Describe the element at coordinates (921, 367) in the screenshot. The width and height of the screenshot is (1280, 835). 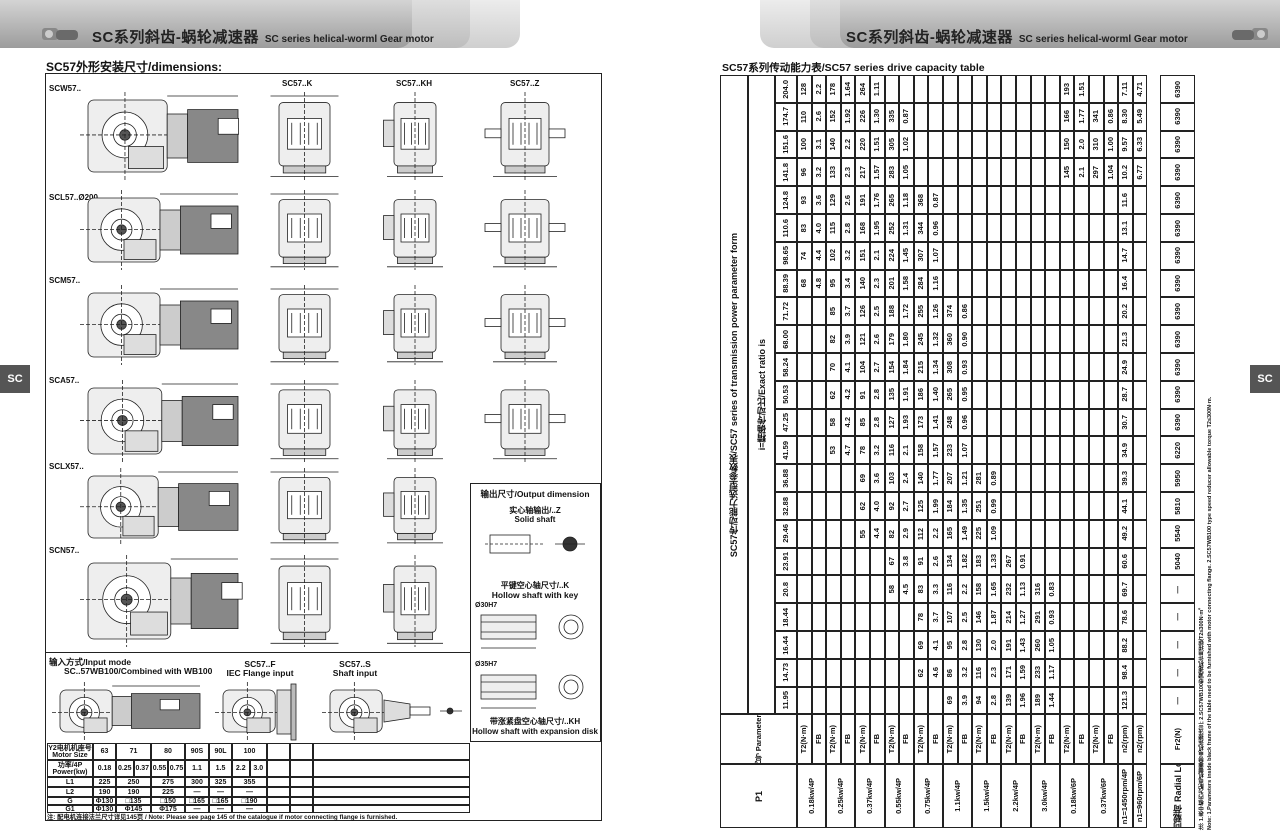
I see `data-cell: 215` at that location.